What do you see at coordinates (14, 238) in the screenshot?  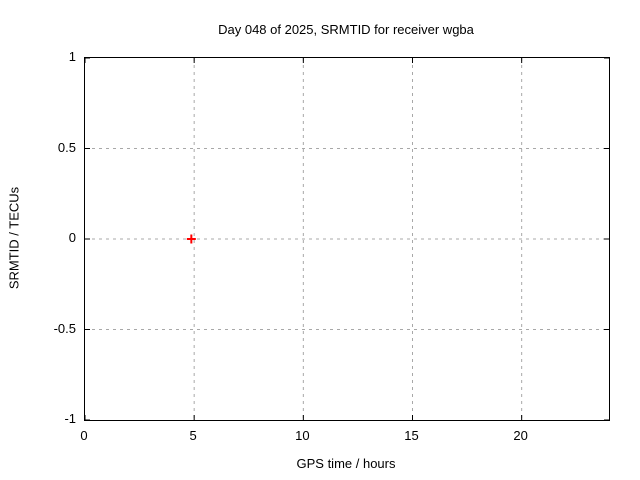 I see `y-axis-label: SRMTID / TECUs` at bounding box center [14, 238].